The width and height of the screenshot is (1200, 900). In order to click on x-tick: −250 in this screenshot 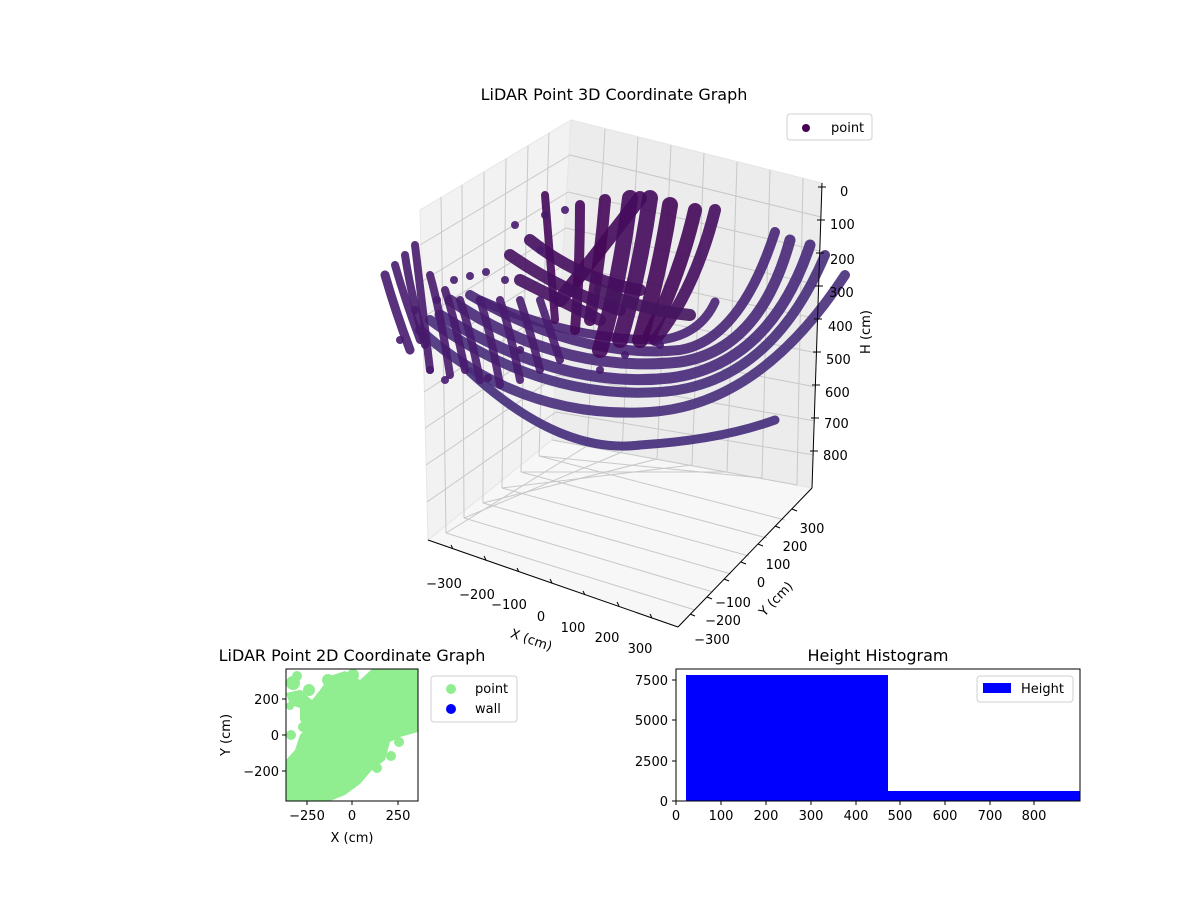, I will do `click(307, 816)`.